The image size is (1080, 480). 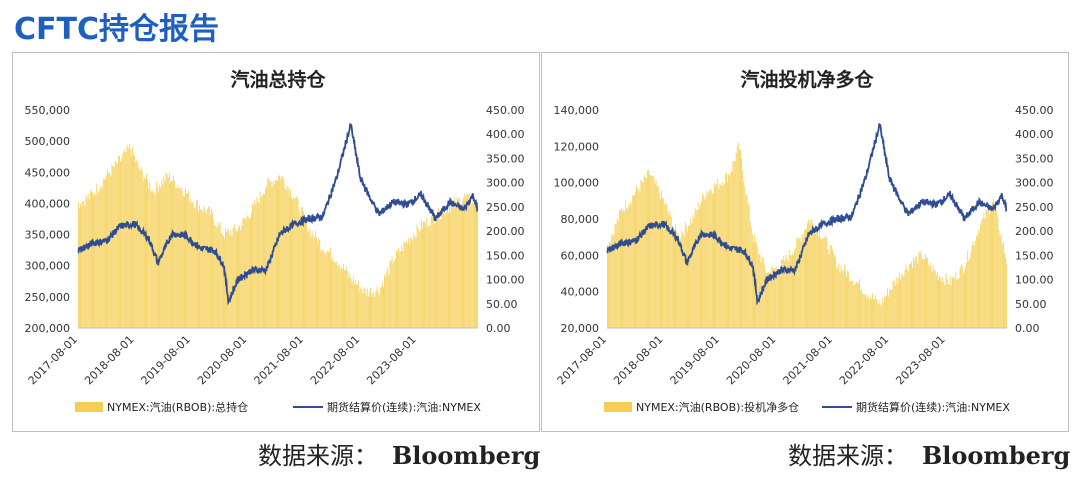 I want to click on y-right-tick-label: 400.00, so click(x=1034, y=134).